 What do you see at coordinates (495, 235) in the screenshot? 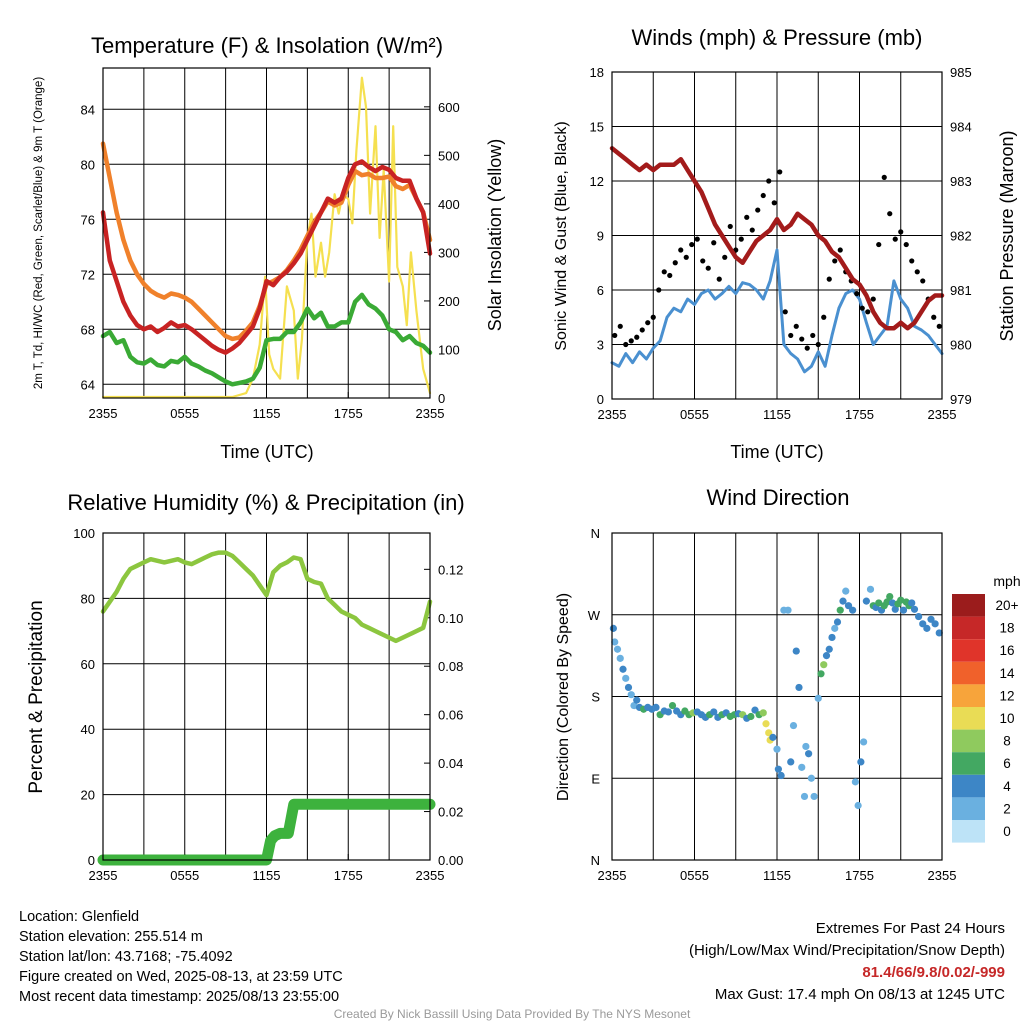
I see `y-axis-label-right: Solar Insolation (Yellow)` at bounding box center [495, 235].